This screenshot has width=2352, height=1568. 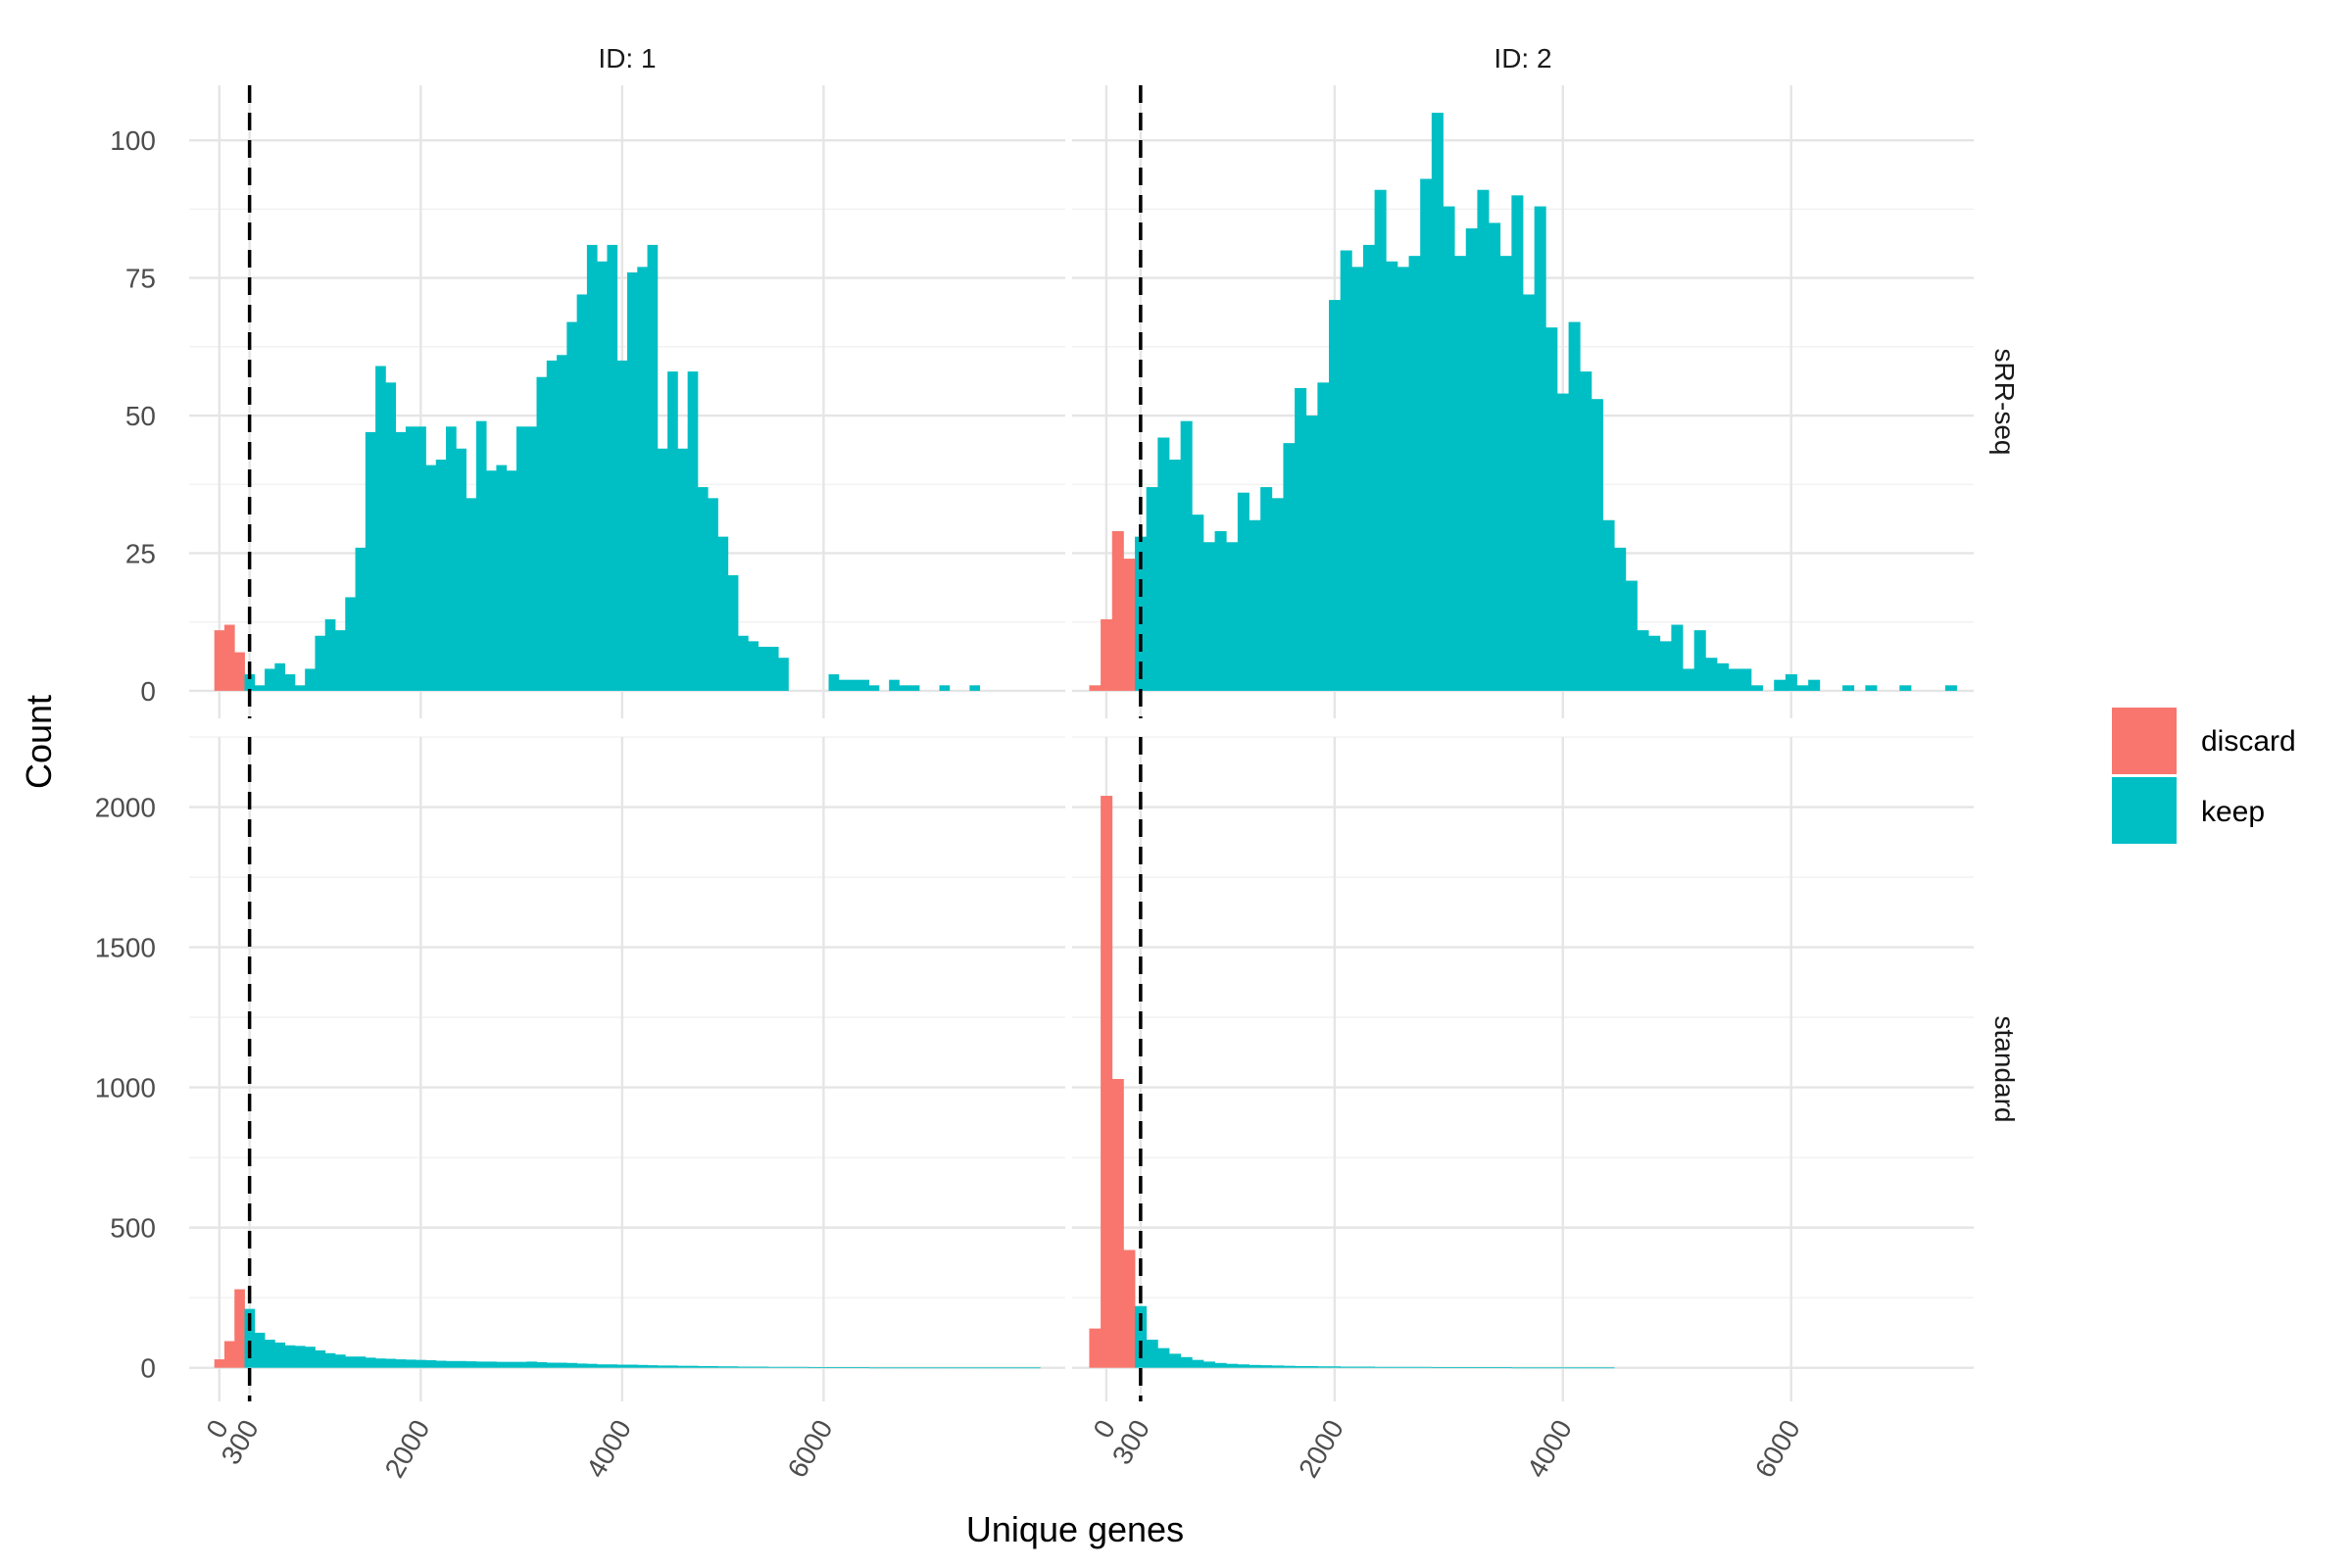 I want to click on x-tick-label: 4000, so click(x=608, y=1449).